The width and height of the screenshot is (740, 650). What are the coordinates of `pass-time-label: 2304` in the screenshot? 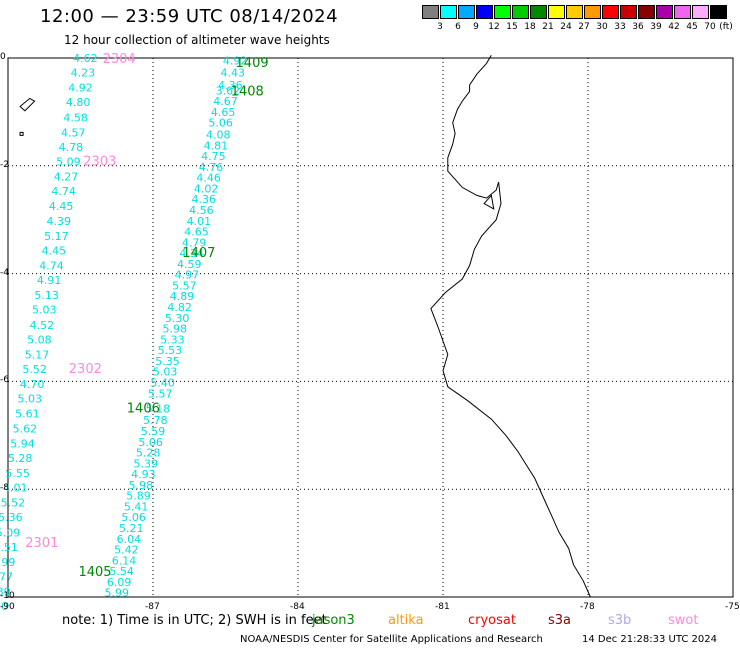 It's located at (119, 59).